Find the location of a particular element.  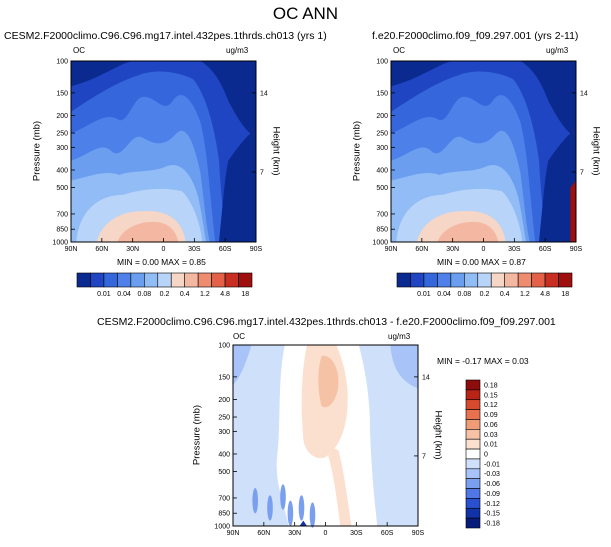

panel2-ytick-label: 500 is located at coordinates (382, 188).